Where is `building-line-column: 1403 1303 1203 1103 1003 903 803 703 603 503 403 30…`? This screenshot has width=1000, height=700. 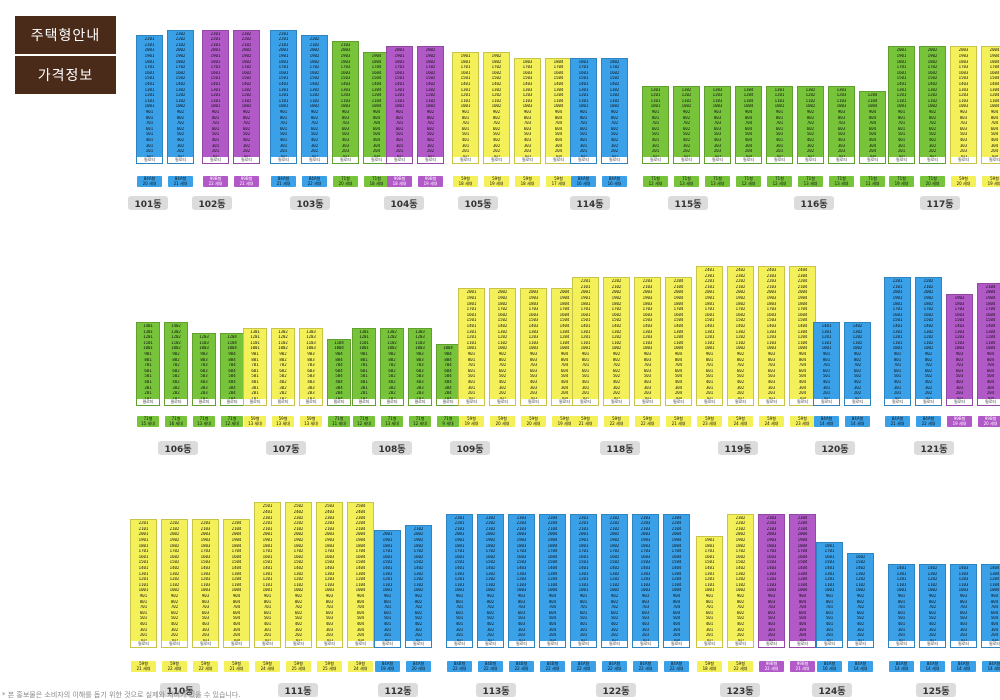
building-line-column: 1403 1303 1203 1103 1003 903 803 703 603 503 403 30… is located at coordinates (963, 606).